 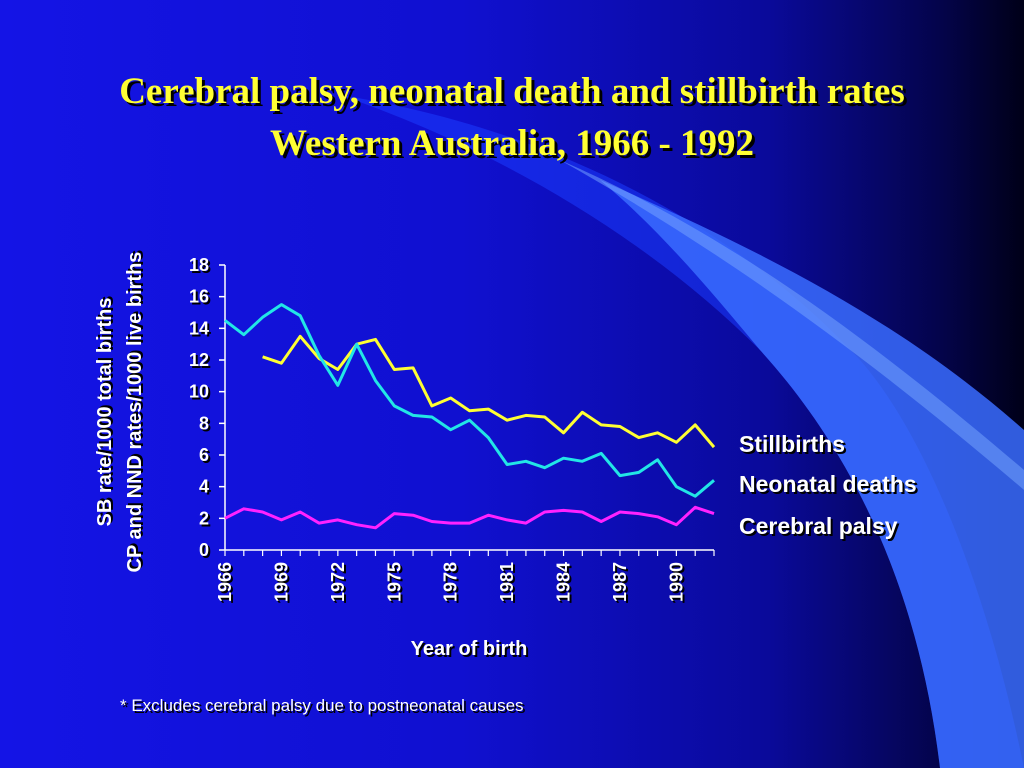 I want to click on y-tick-label: 14, so click(x=199, y=328).